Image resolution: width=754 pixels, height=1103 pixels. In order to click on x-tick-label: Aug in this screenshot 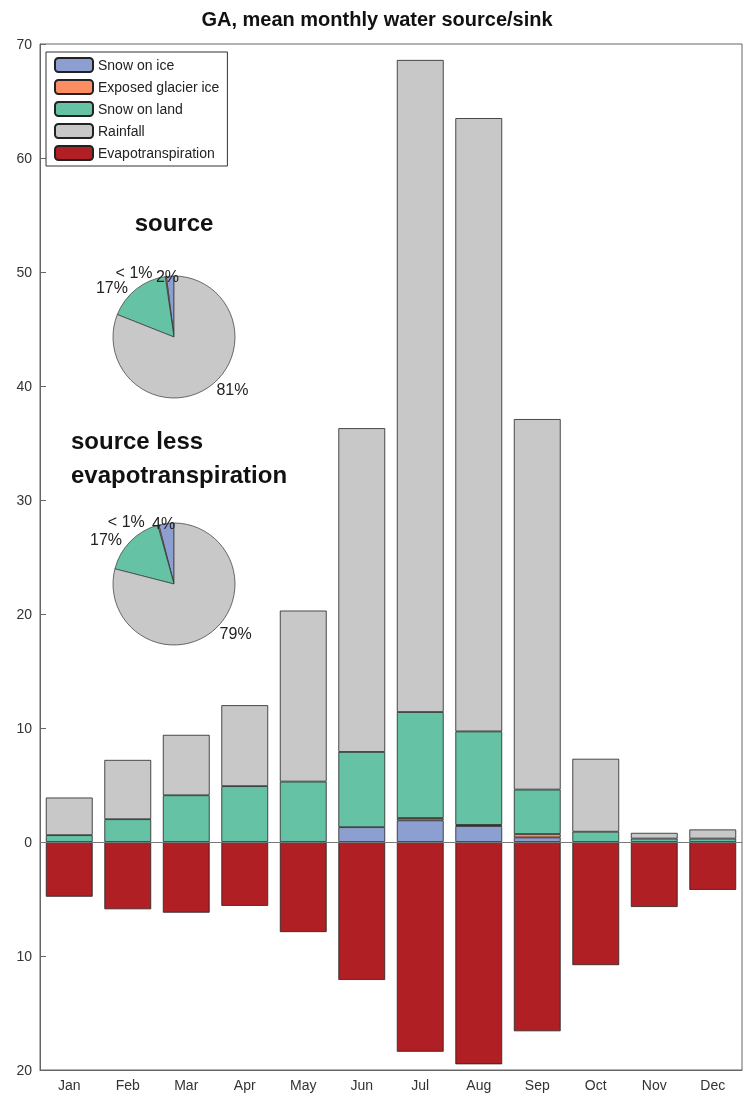, I will do `click(479, 1085)`.